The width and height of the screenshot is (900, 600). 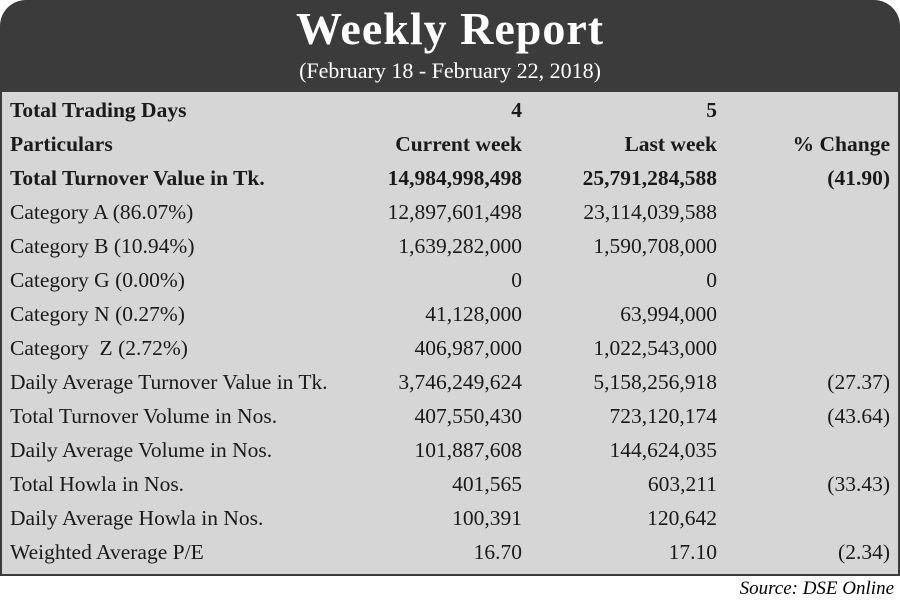 I want to click on cell-value: 120,642, so click(x=682, y=518).